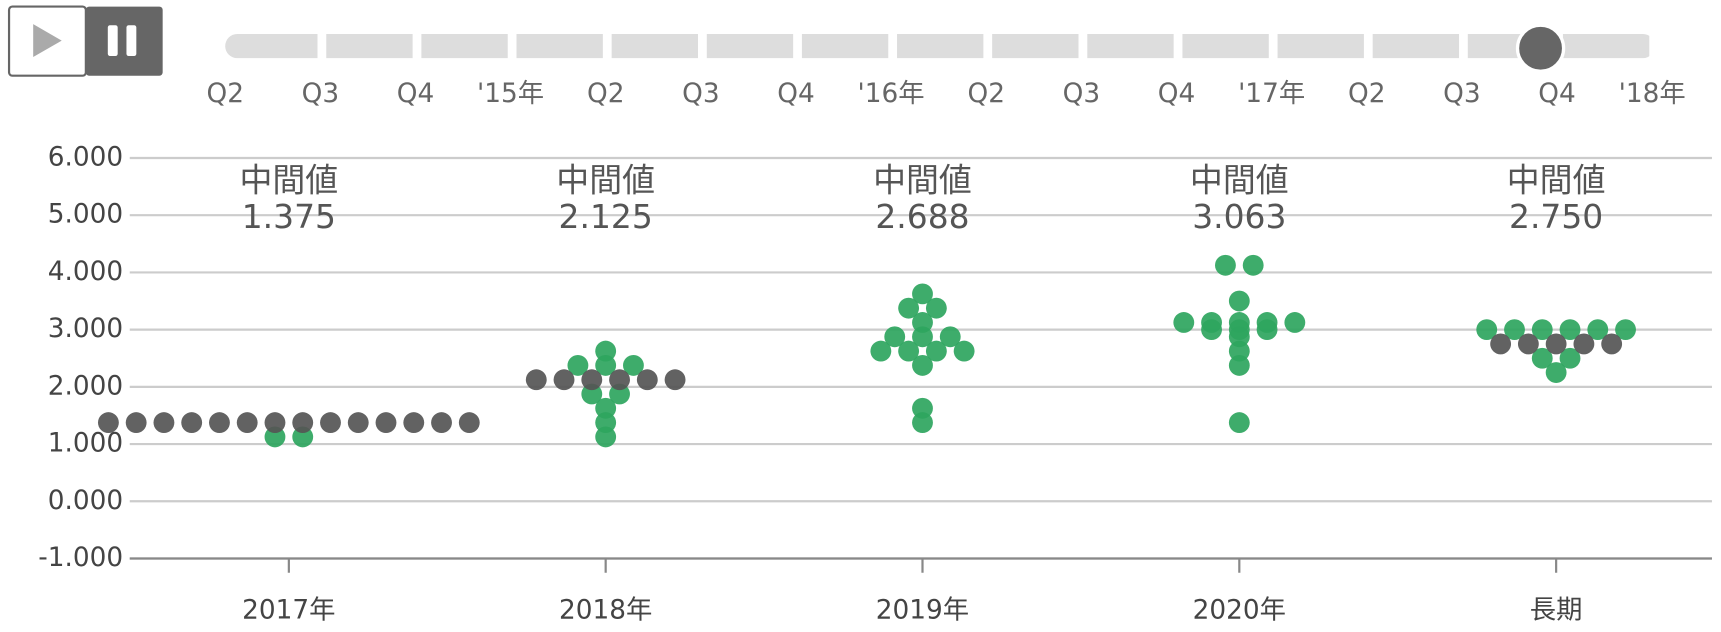  What do you see at coordinates (605, 611) in the screenshot?
I see `x-tick-label: 2018年` at bounding box center [605, 611].